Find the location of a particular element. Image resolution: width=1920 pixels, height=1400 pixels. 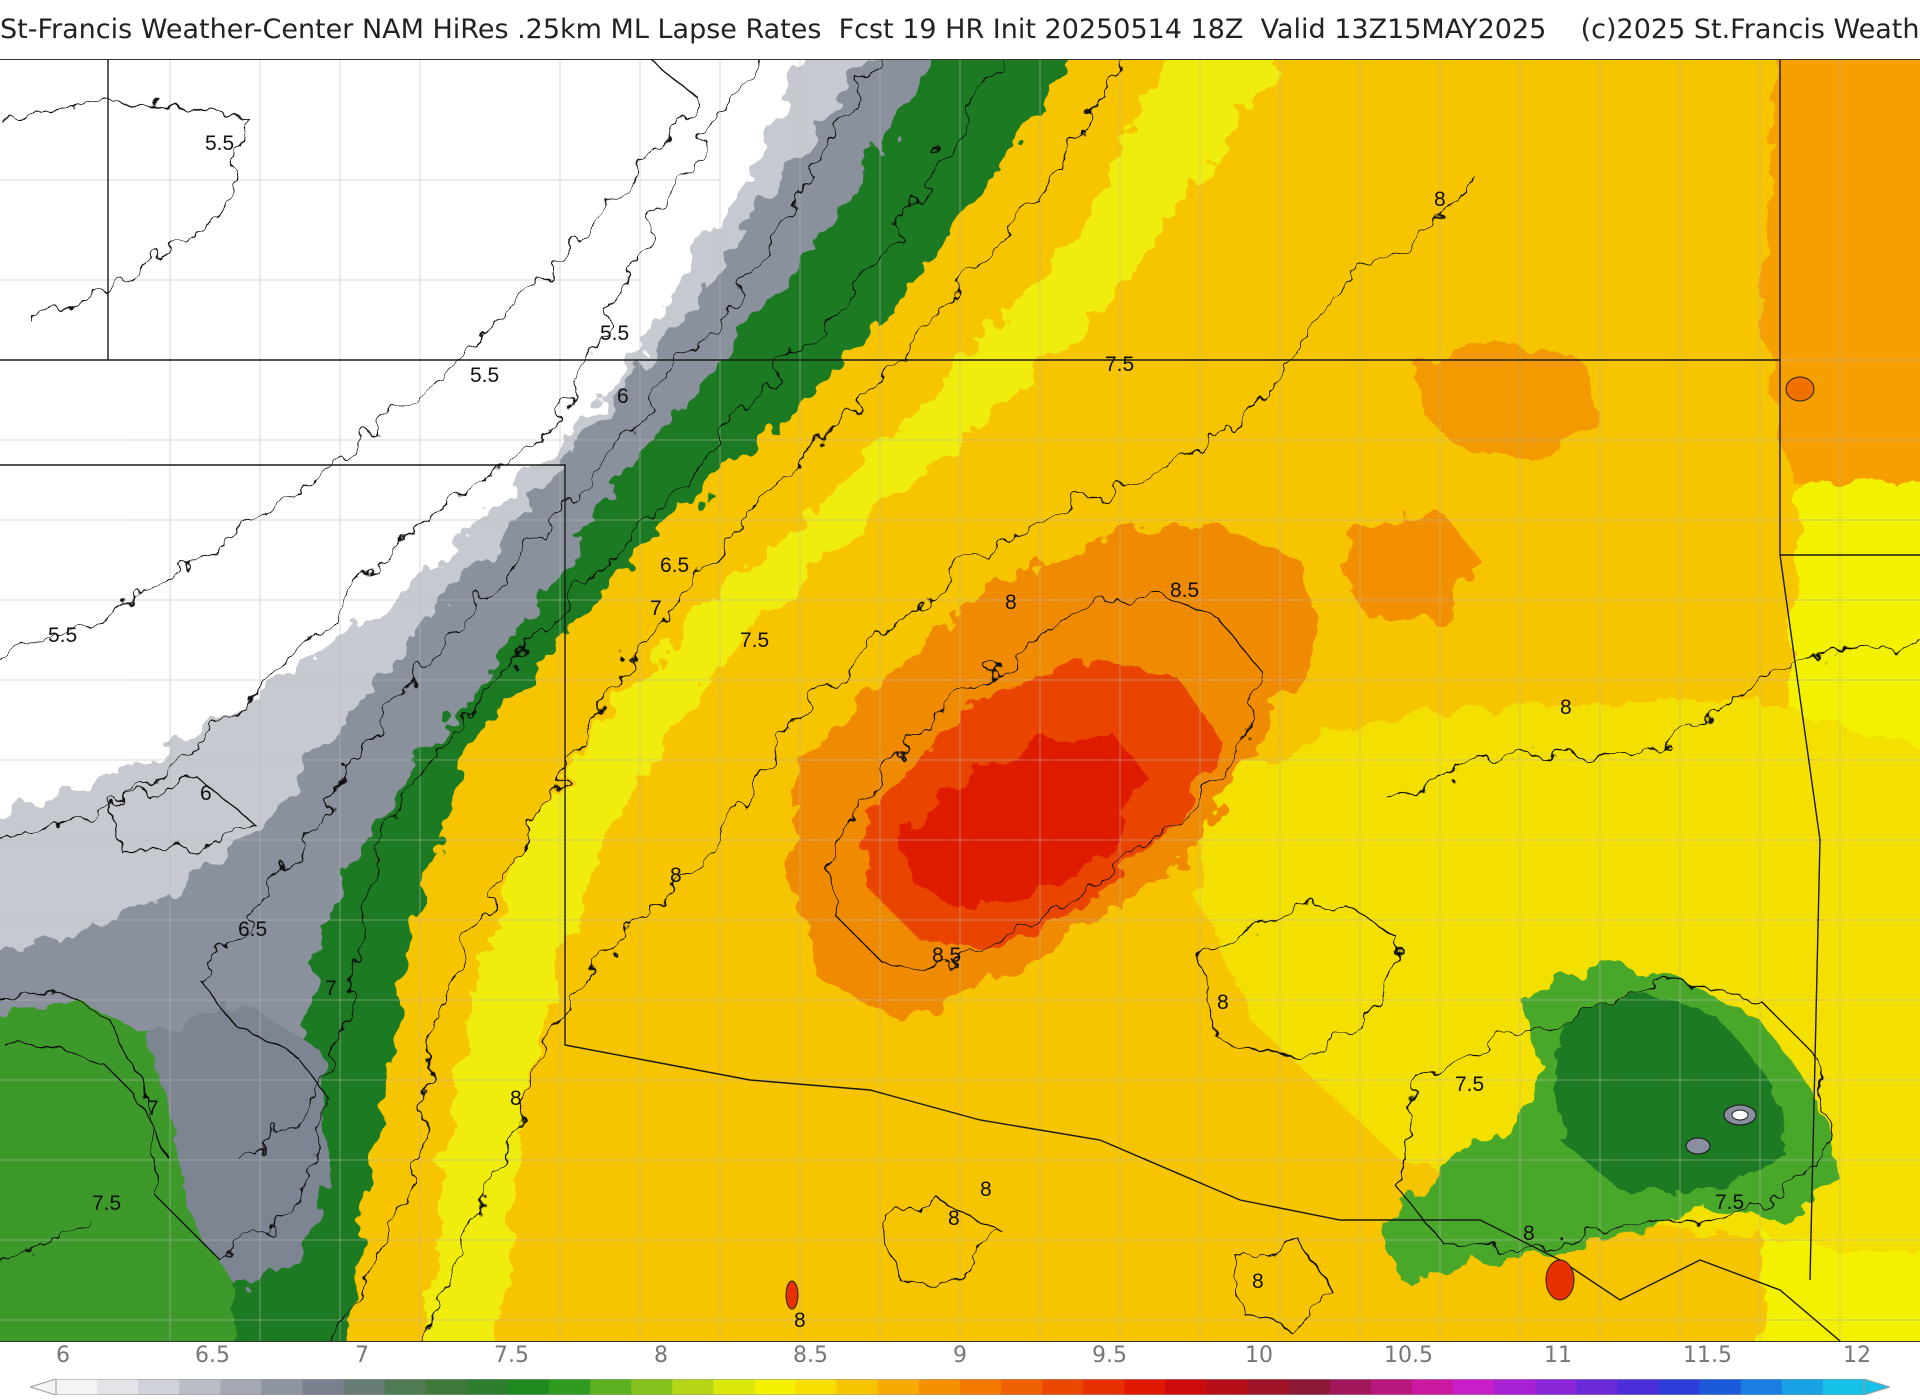

colorbar-tick: 11 is located at coordinates (1558, 1355).